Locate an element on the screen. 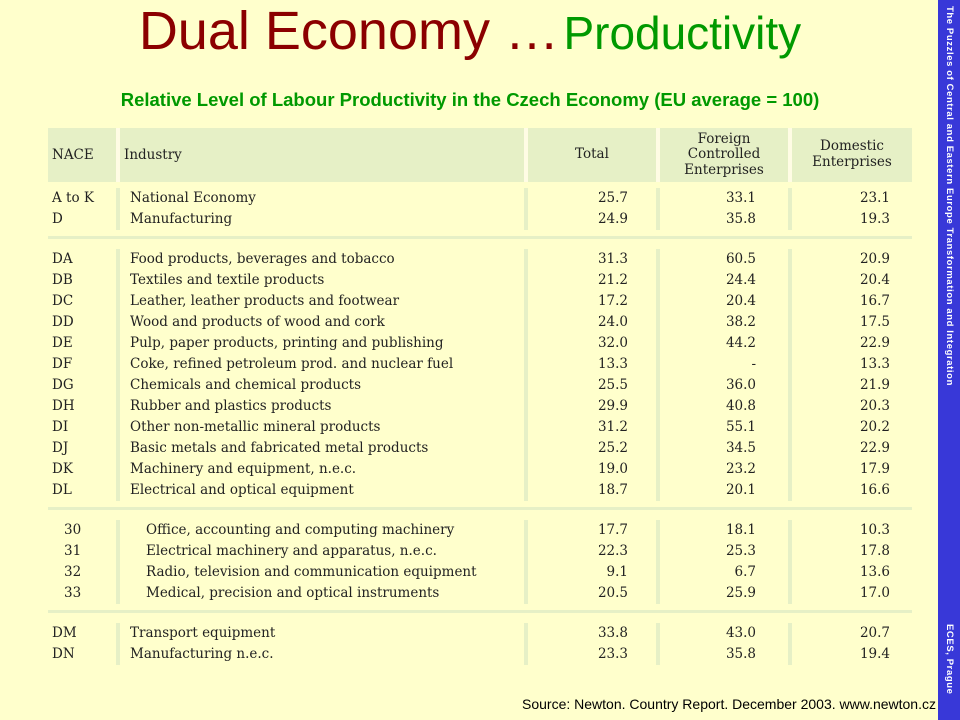  group-divider is located at coordinates (480, 508).